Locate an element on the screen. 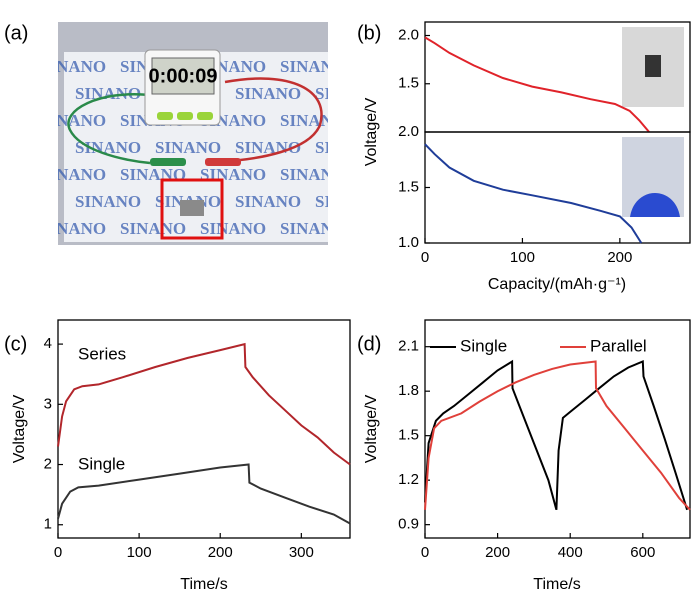 This screenshot has width=700, height=612. timer-text: 0:00:09 is located at coordinates (183, 76).